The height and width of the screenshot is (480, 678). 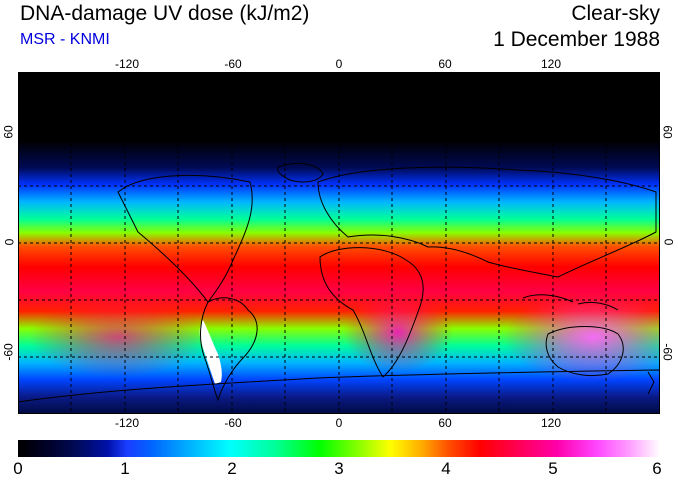 What do you see at coordinates (657, 468) in the screenshot?
I see `colorbar-label: 6` at bounding box center [657, 468].